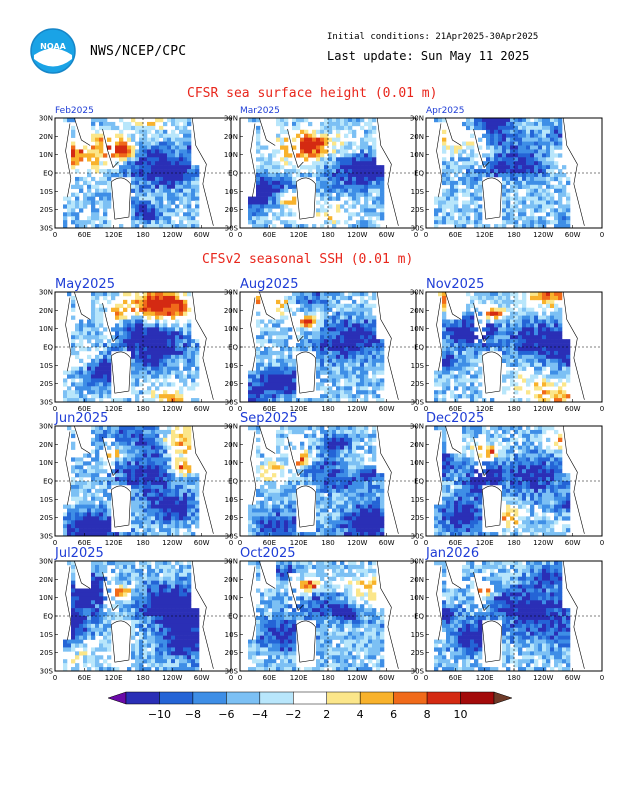  I want to click on panel-label-sep2025: Sep2025, so click(269, 418).